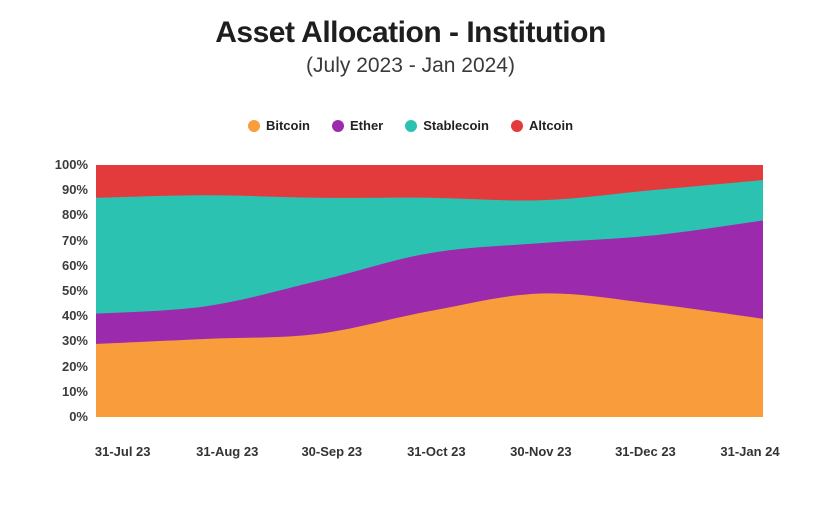 This screenshot has height=514, width=821. Describe the element at coordinates (253, 125) in the screenshot. I see `legend-dot-bitcoin` at that location.